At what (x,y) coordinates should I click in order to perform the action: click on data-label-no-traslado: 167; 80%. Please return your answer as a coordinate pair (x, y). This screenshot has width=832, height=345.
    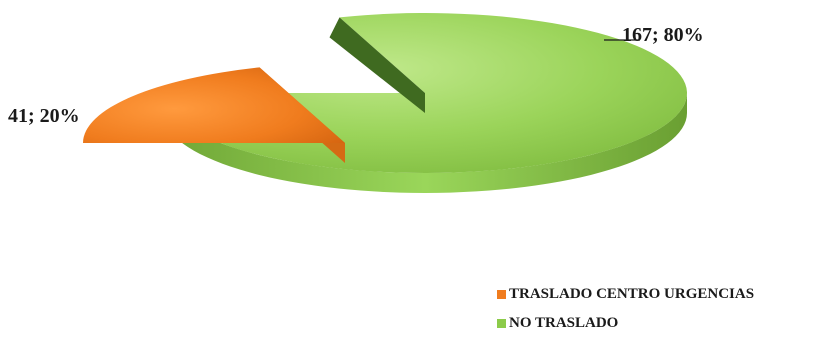
    Looking at the image, I should click on (663, 35).